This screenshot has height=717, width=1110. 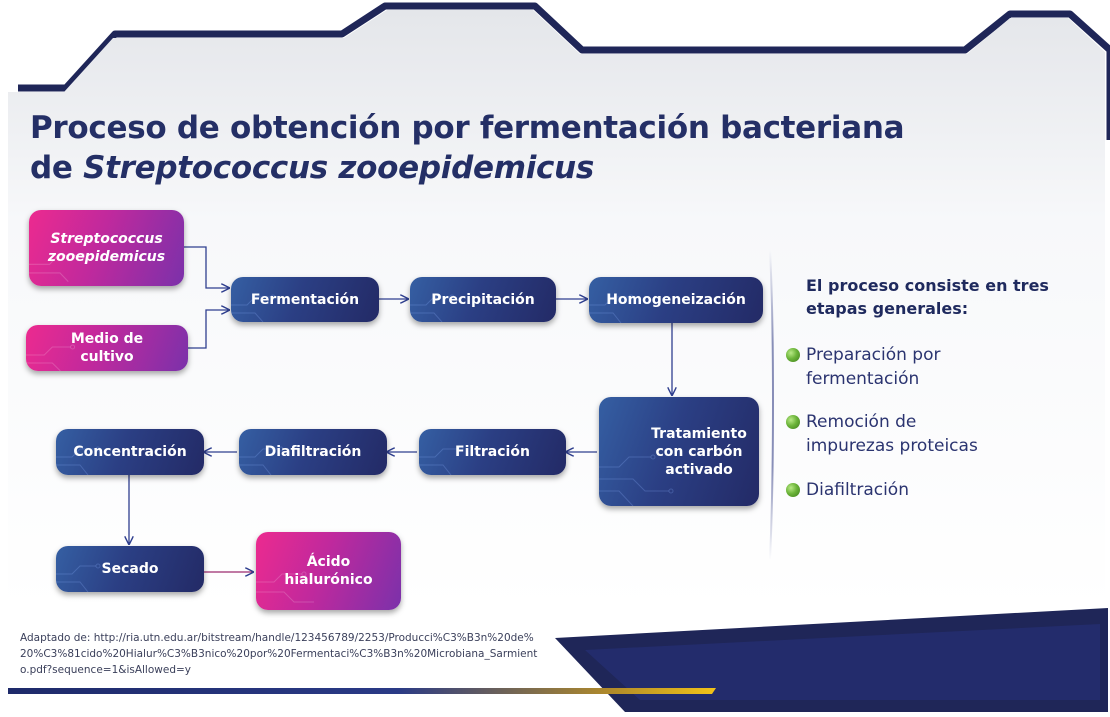 I want to click on node-tratamiento: Tratamiento con carbón activado, so click(x=679, y=451).